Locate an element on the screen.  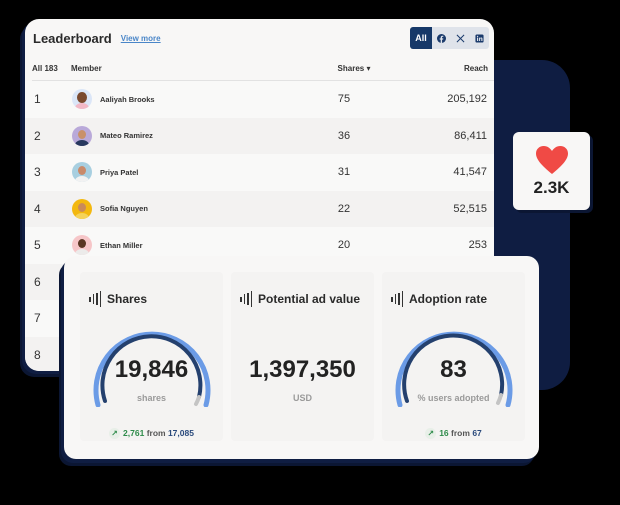
shares-gauge is located at coordinates (151, 369).